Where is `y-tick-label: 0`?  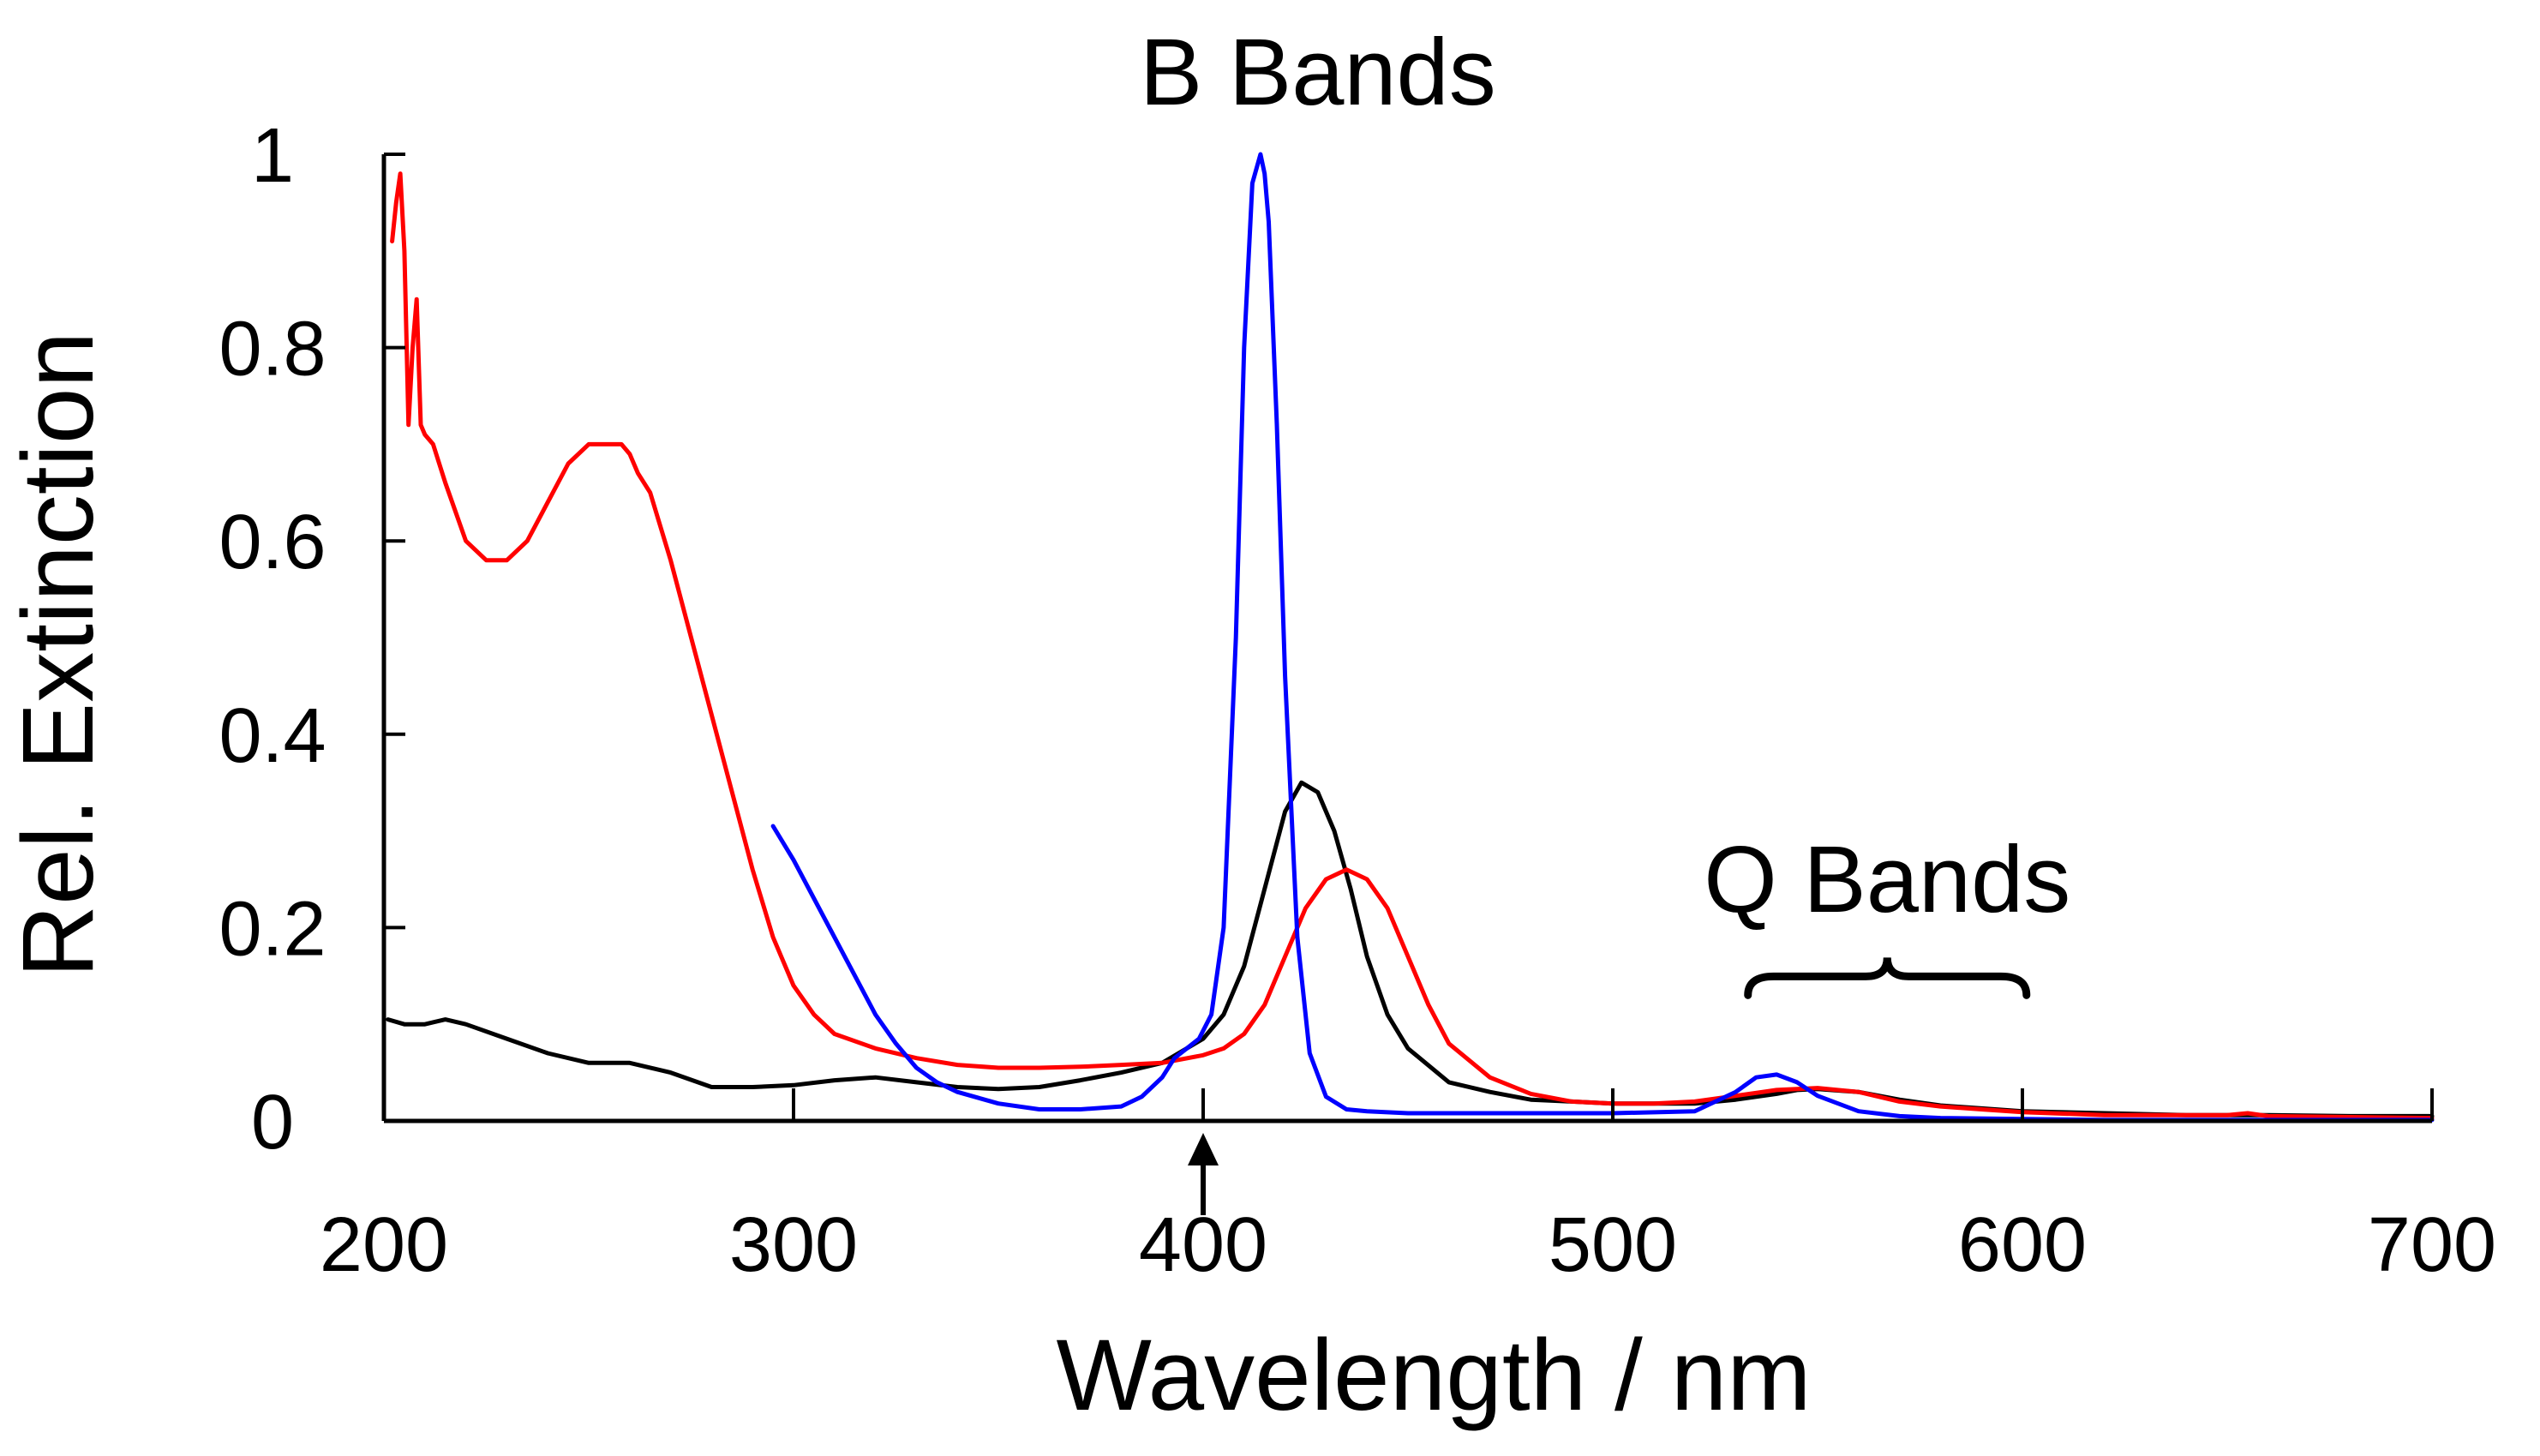 y-tick-label: 0 is located at coordinates (272, 1122).